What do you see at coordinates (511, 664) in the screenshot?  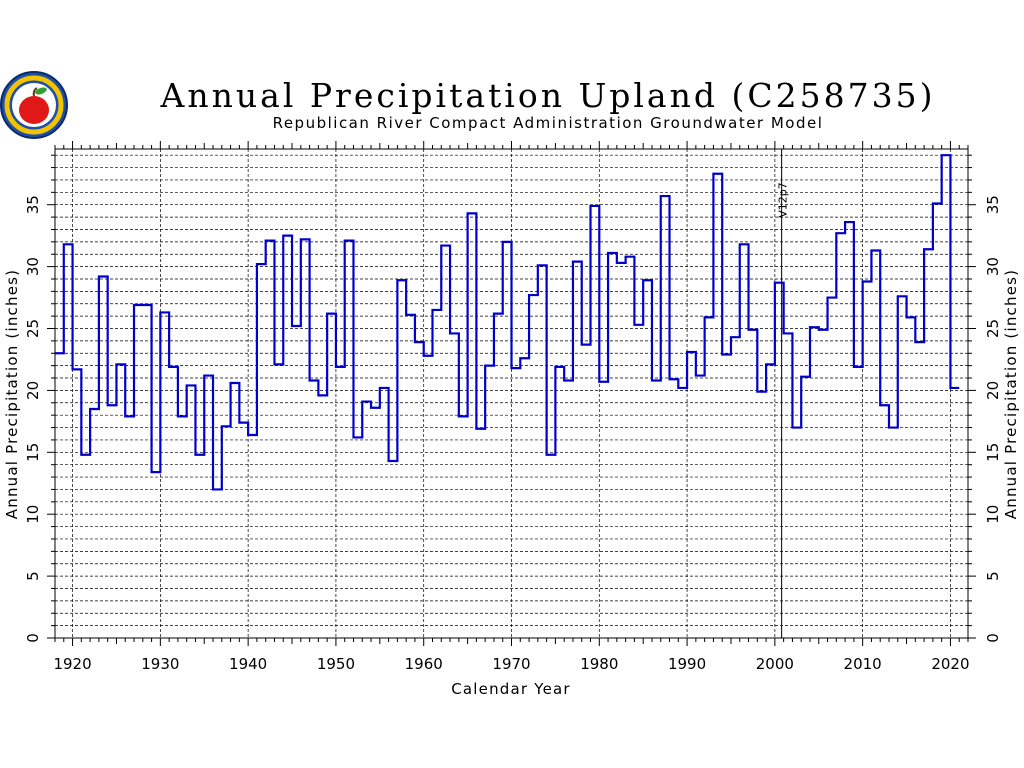 I see `x-tick-label: 1970` at bounding box center [511, 664].